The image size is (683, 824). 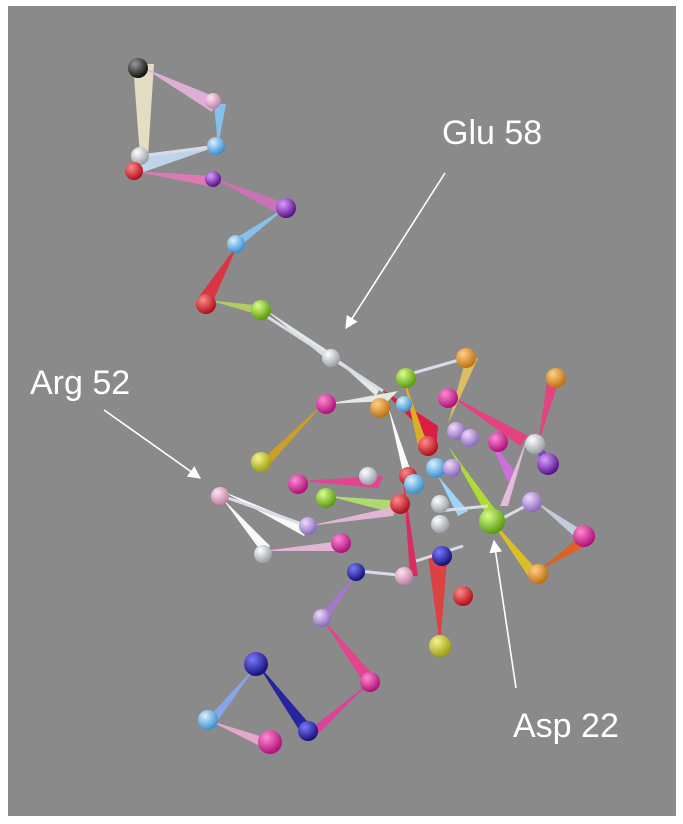 I want to click on label-glu-58: Glu 58, so click(x=492, y=133).